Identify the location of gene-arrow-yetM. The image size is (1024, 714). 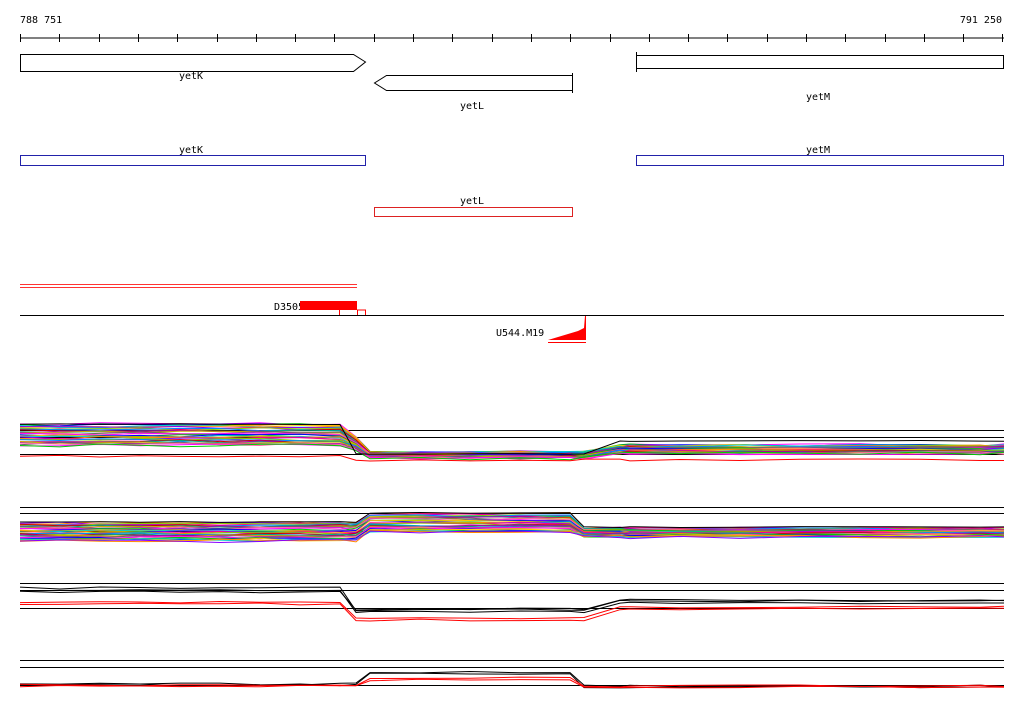
(820, 62).